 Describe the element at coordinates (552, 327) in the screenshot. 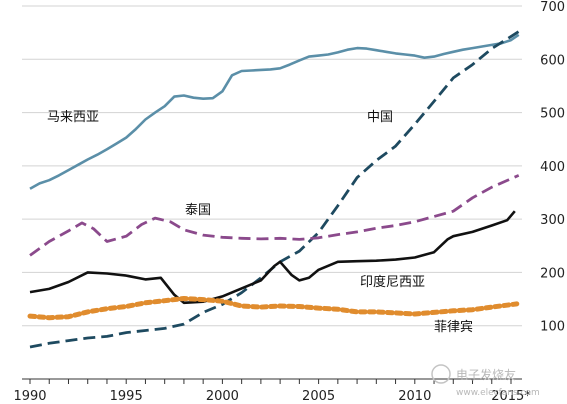

I see `y-tick-label: 100` at that location.